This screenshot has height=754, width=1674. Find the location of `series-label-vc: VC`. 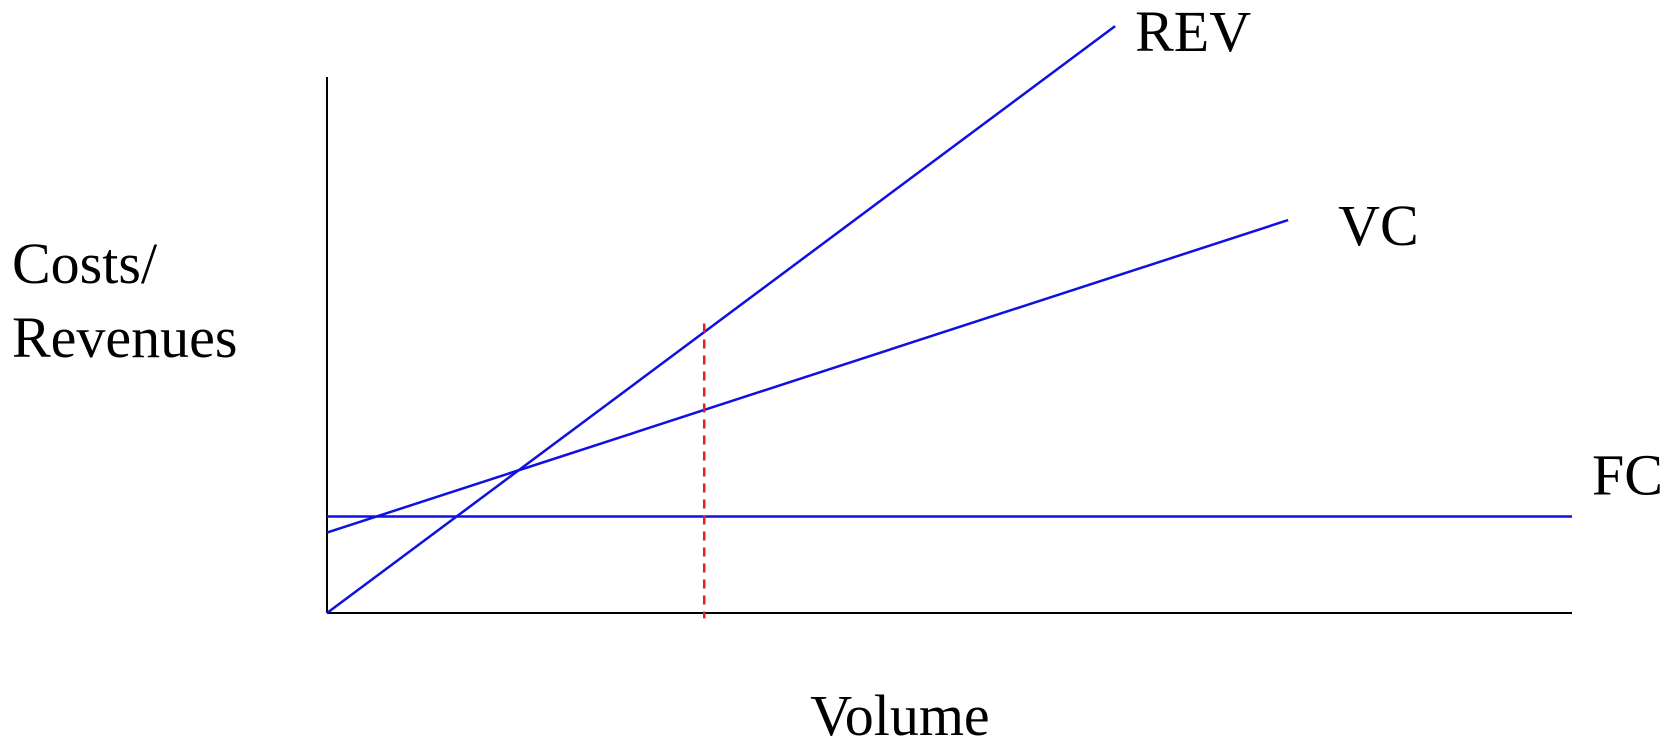

series-label-vc: VC is located at coordinates (1378, 225).